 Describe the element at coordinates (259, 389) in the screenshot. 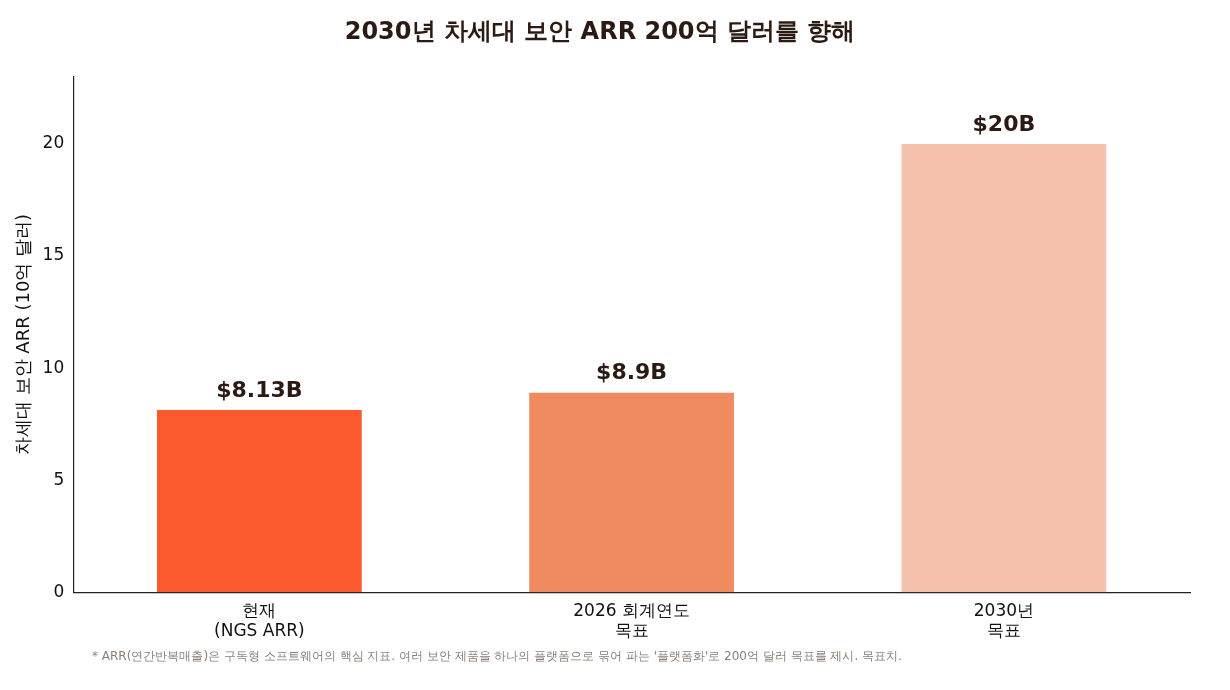

I see `data-label: $8.13B` at that location.